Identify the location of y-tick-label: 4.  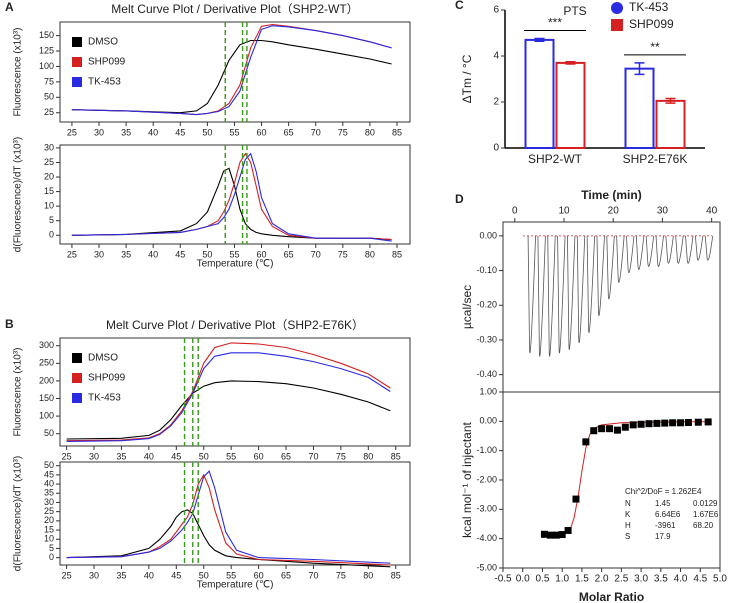
(496, 56).